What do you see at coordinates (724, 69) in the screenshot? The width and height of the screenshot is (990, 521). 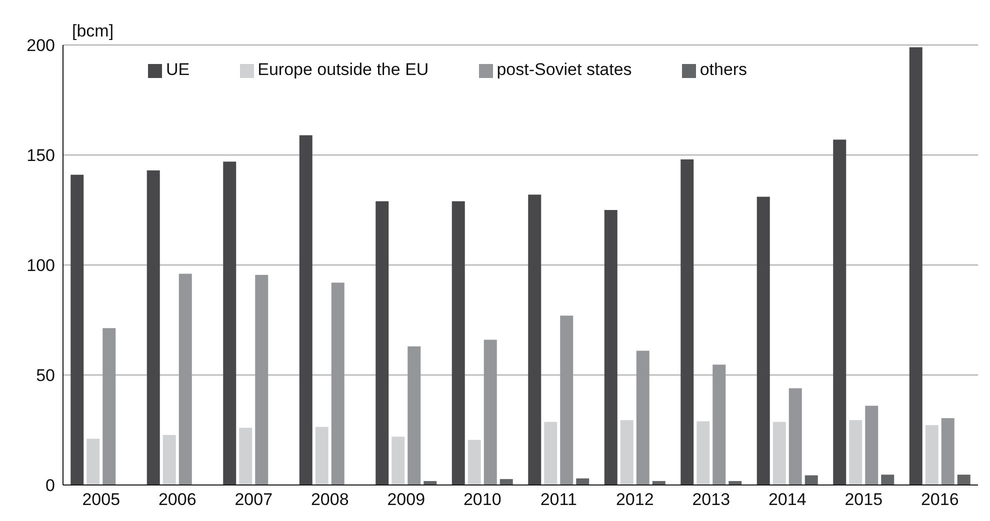 I see `legend-label: others` at bounding box center [724, 69].